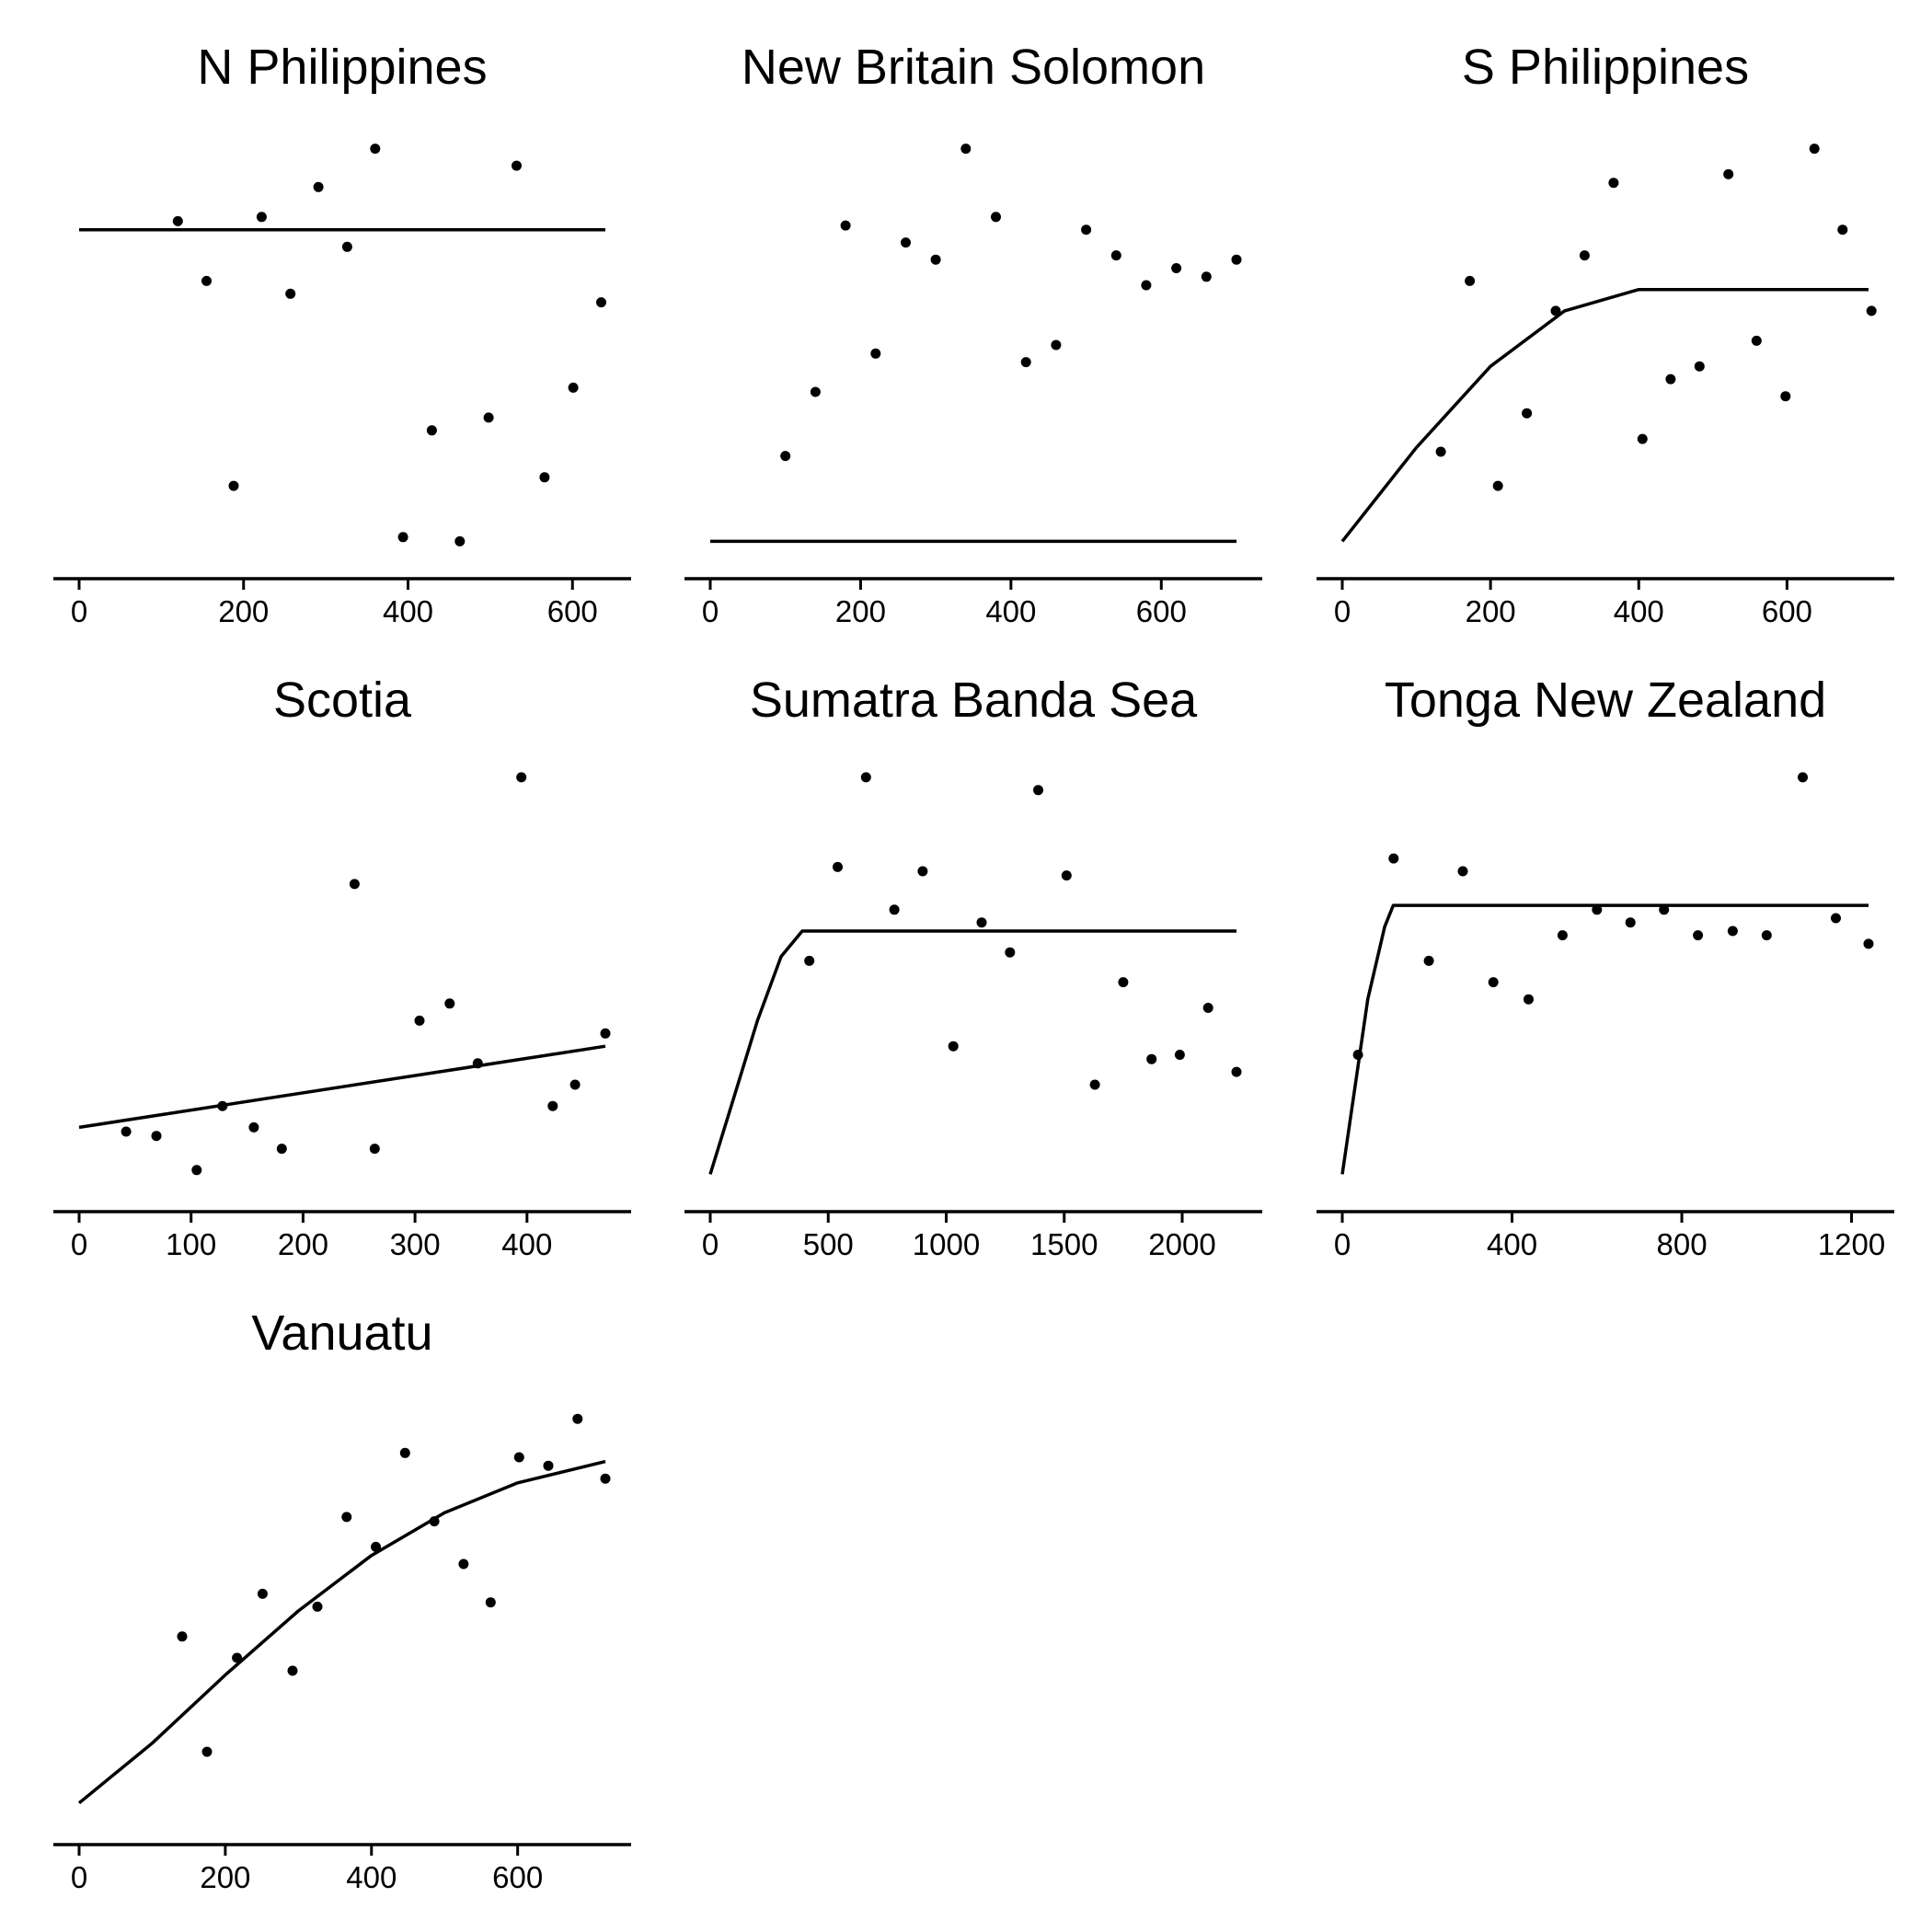 This screenshot has width=1932, height=1932. What do you see at coordinates (341, 1333) in the screenshot?
I see `panel-title: Vanuatu` at bounding box center [341, 1333].